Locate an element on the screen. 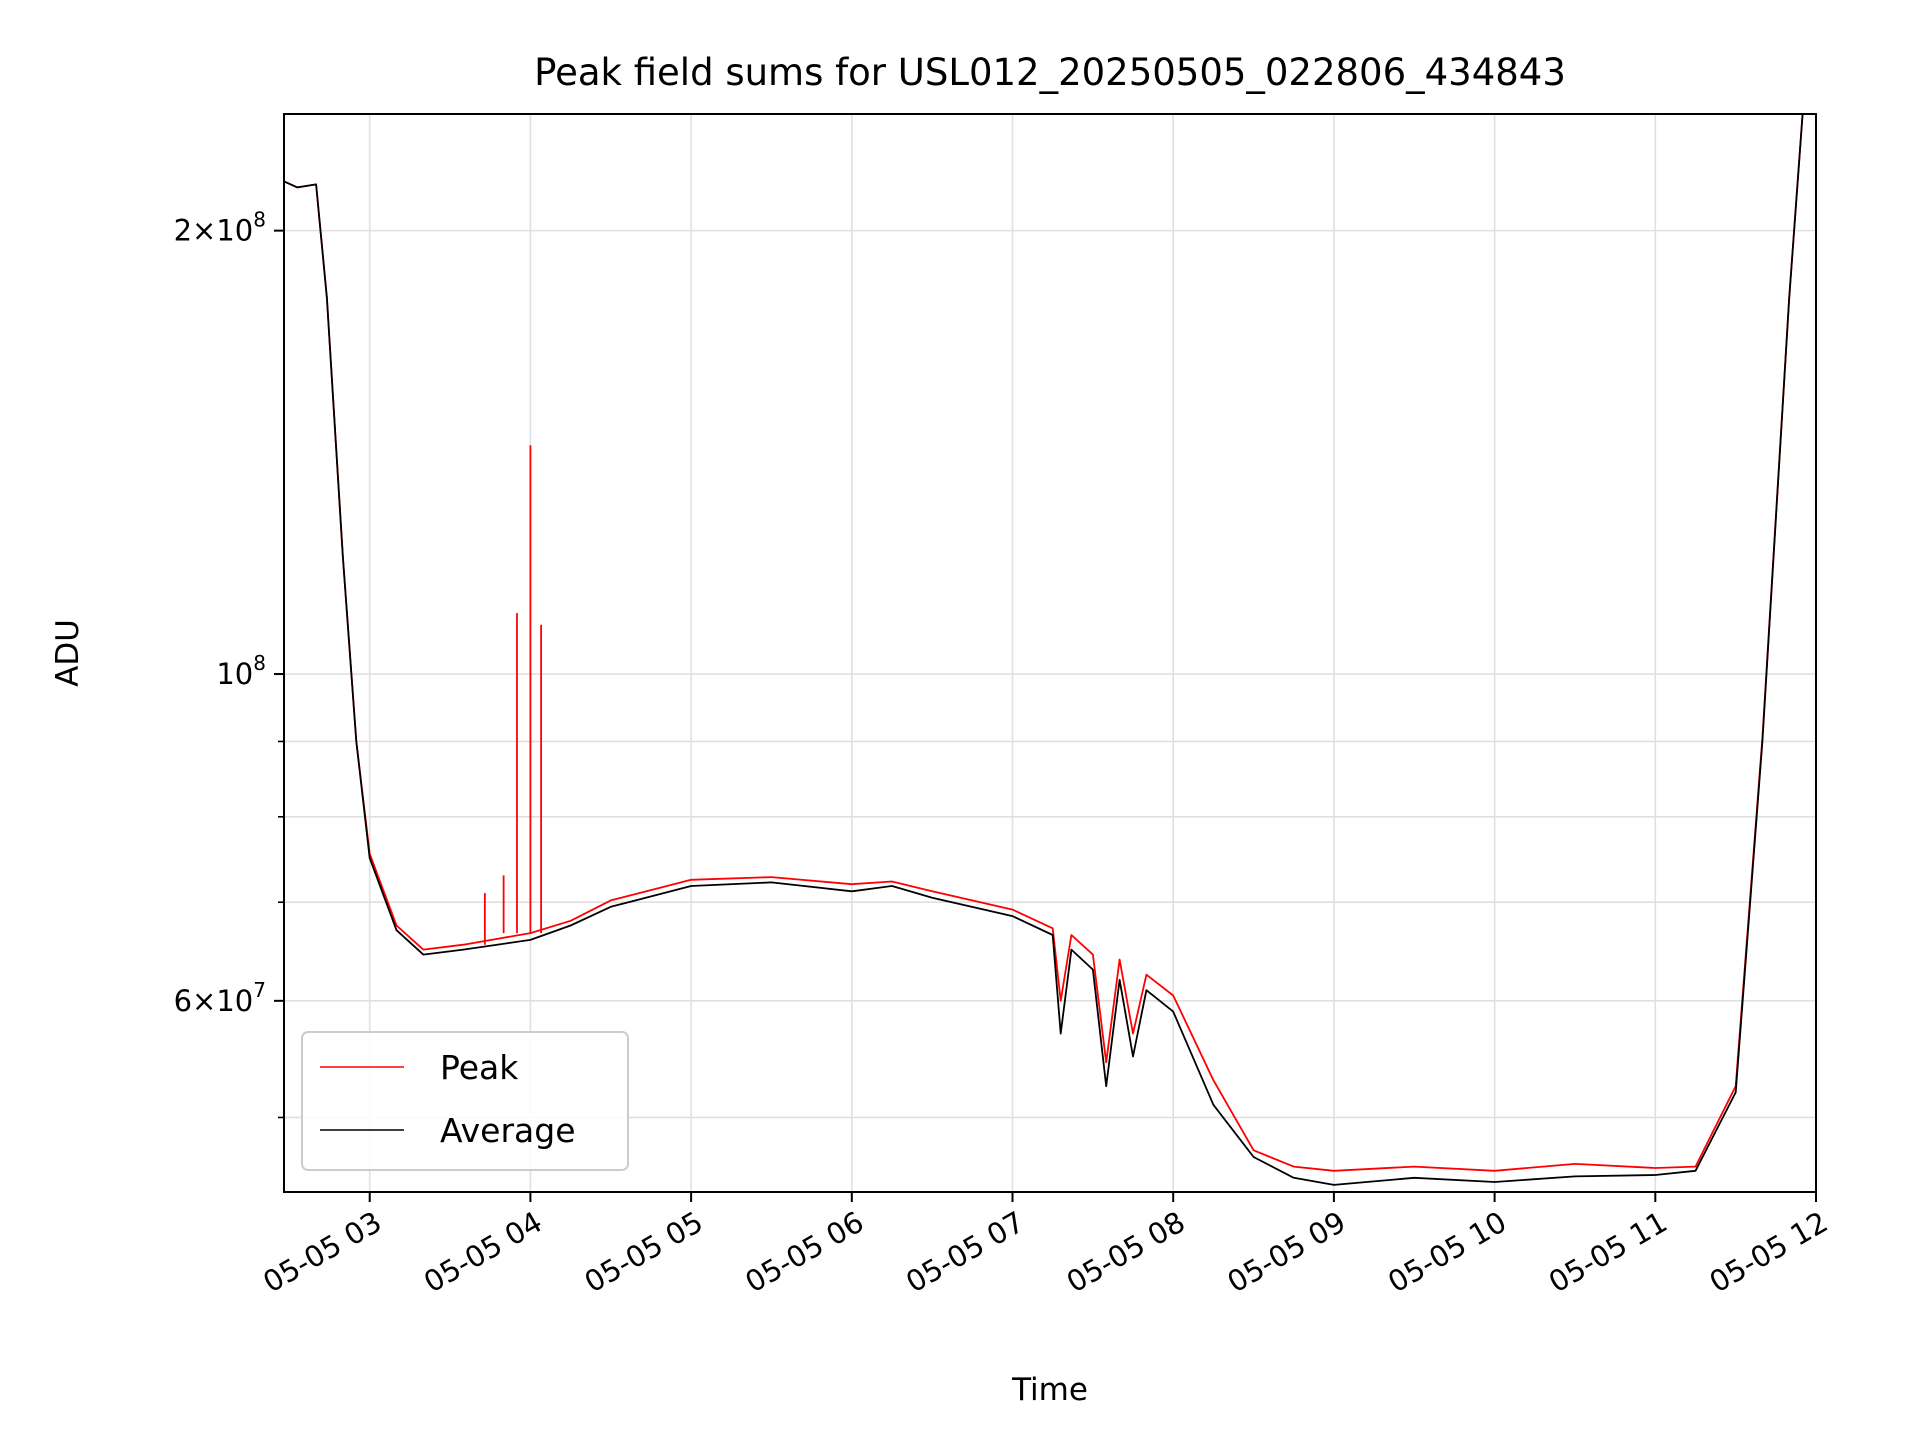 Image resolution: width=1920 pixels, height=1440 pixels. y-axis: 6×107 108 2×108 is located at coordinates (229, 663).